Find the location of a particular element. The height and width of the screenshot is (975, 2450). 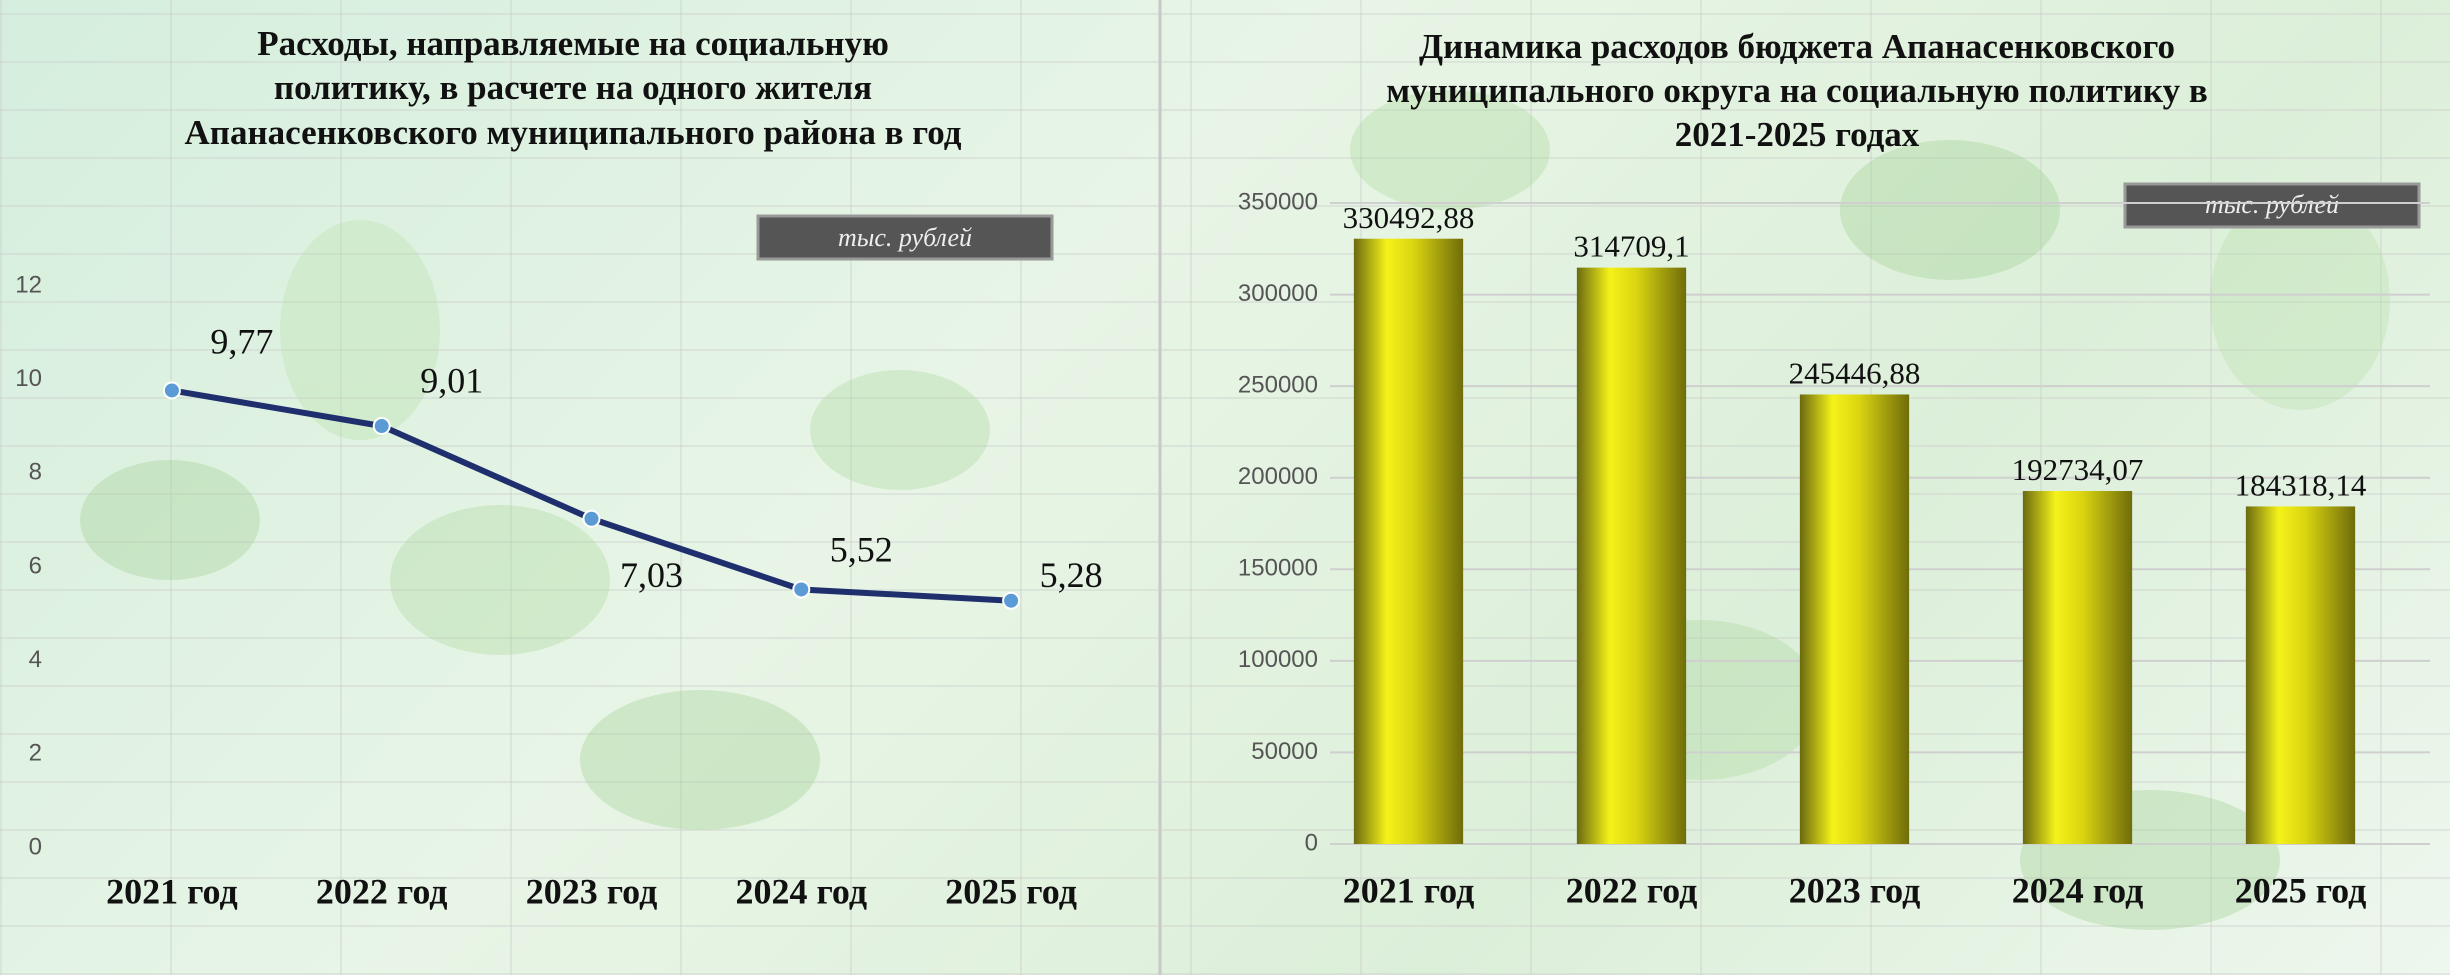

y-tick-label: 350000 is located at coordinates (1278, 201).